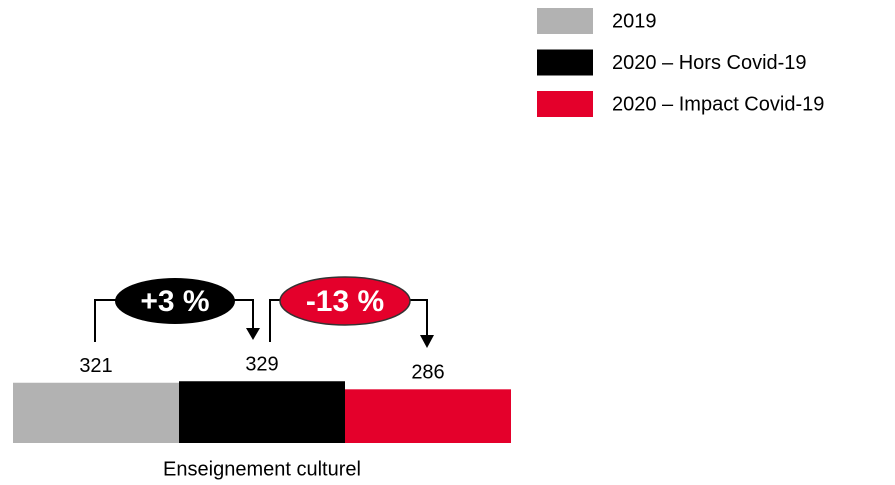 The width and height of the screenshot is (895, 485). I want to click on legend-label: 2020 – Impact Covid-19, so click(718, 104).